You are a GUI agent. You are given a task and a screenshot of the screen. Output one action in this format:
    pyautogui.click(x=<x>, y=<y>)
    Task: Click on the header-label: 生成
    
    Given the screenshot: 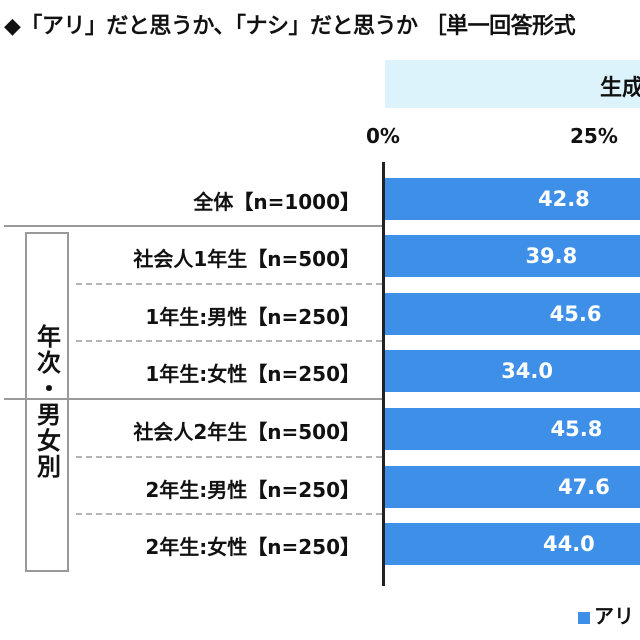 What is the action you would take?
    pyautogui.click(x=620, y=88)
    